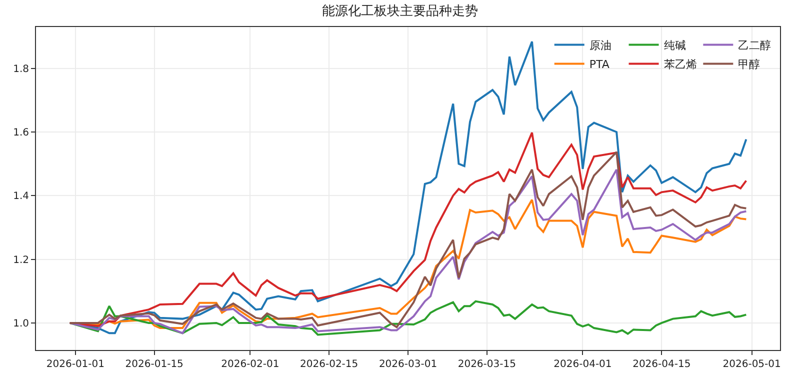 This screenshot has height=383, width=800. I want to click on y-tick-label: 1.6, so click(21, 133).